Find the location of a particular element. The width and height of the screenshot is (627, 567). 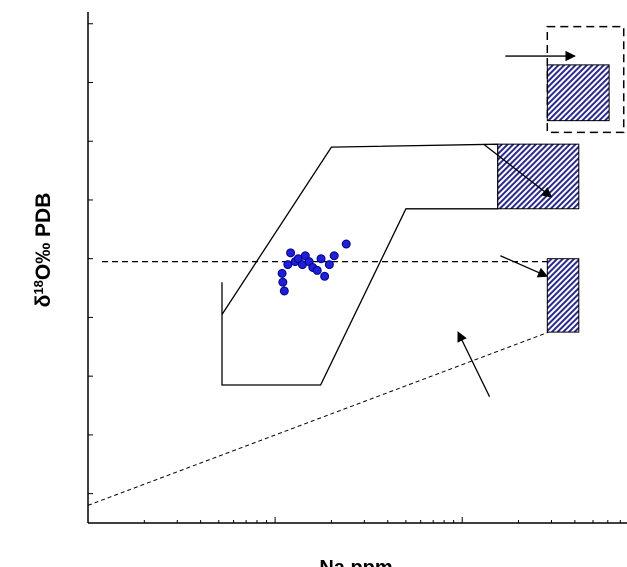

y-axis-label-prefix: δ is located at coordinates (43, 301).